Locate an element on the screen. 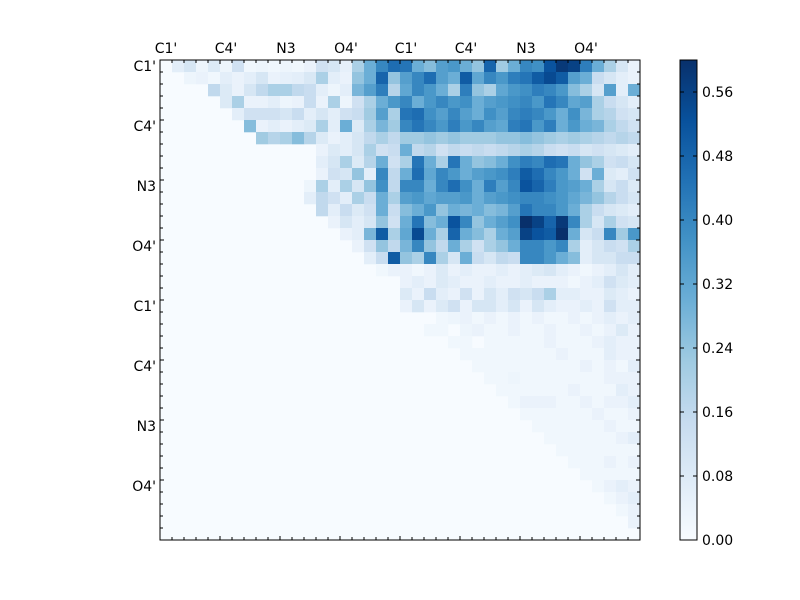  colorbar-tick-label: 0.16 is located at coordinates (717, 413).